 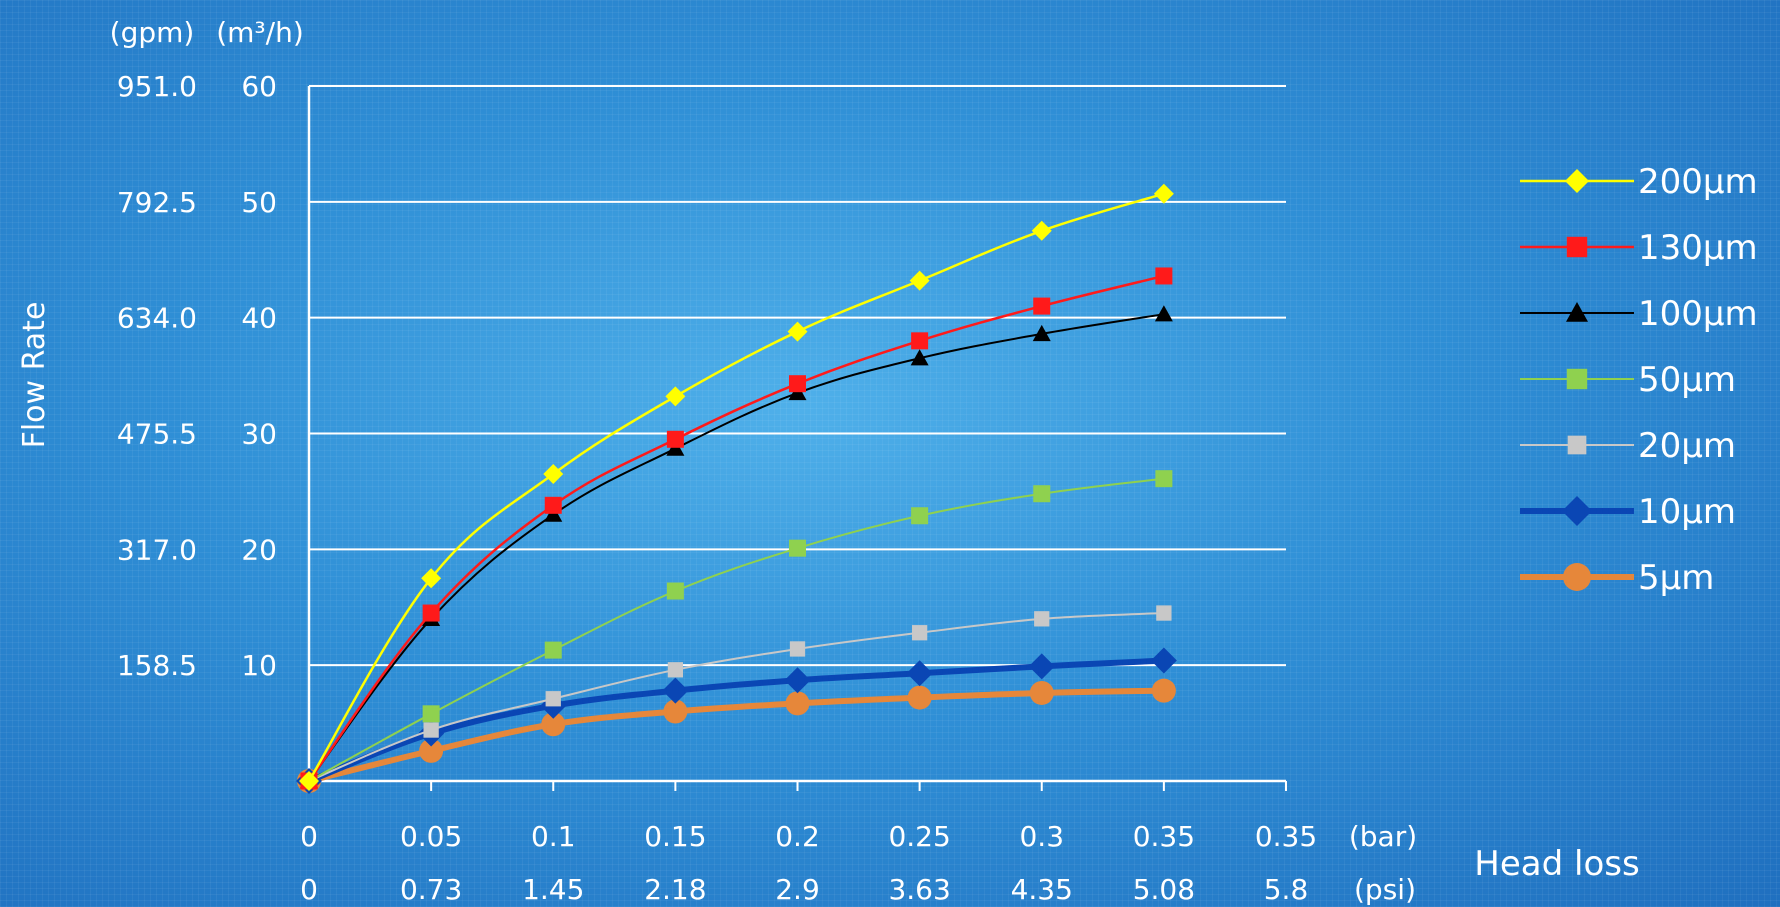 What do you see at coordinates (1164, 889) in the screenshot?
I see `x-tick-label-psi: 5.08` at bounding box center [1164, 889].